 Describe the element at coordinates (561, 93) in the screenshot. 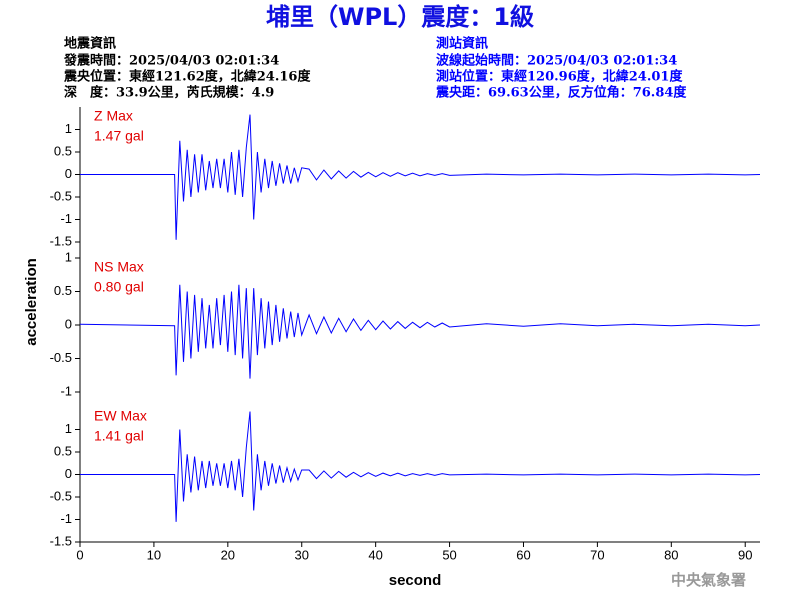

I see `station-info: 震央距：69.63公里，反方位角：76.84度` at that location.